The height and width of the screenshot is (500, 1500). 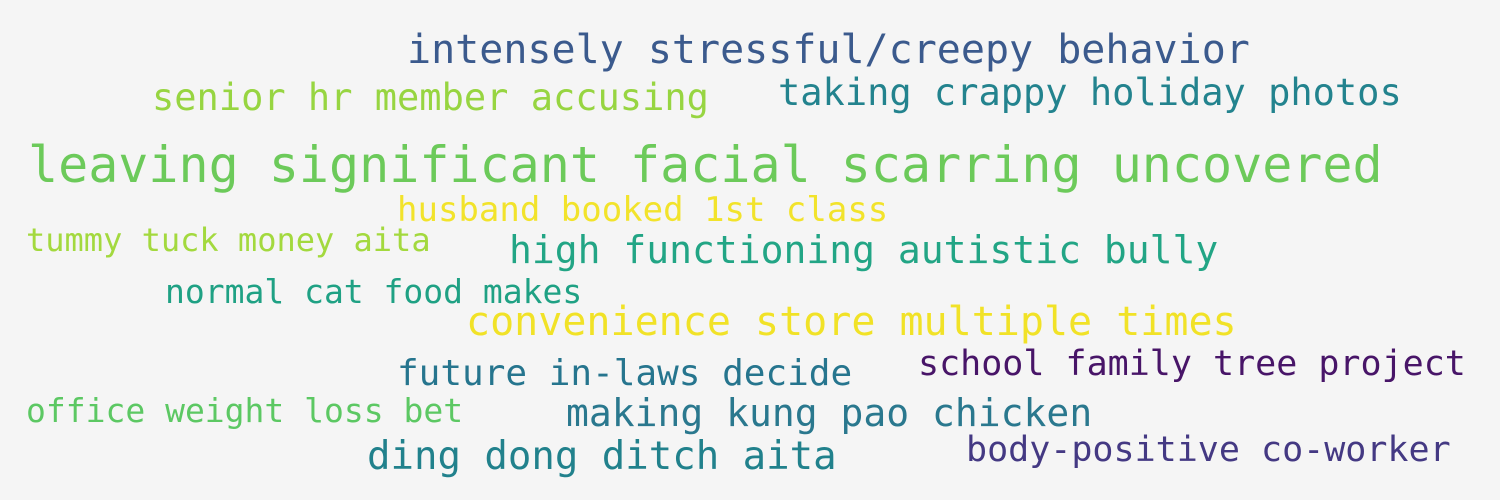 I want to click on phrase-tummy-tuck-money-aita: tummy tuck money aita, so click(x=228, y=240).